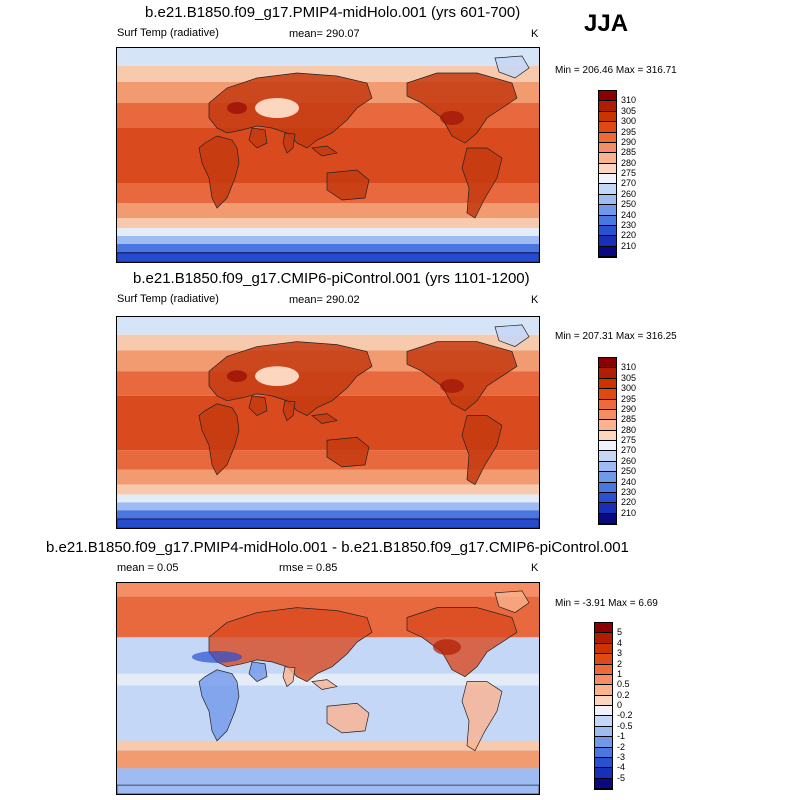  What do you see at coordinates (621, 756) in the screenshot?
I see `colorbar-tick-label: -3` at bounding box center [621, 756].